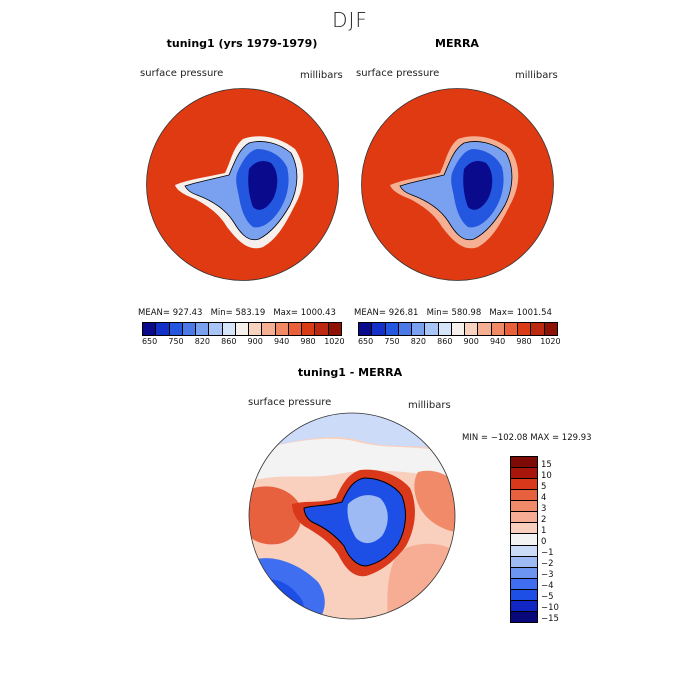  I want to click on diff-unit-label: millibars, so click(429, 405).